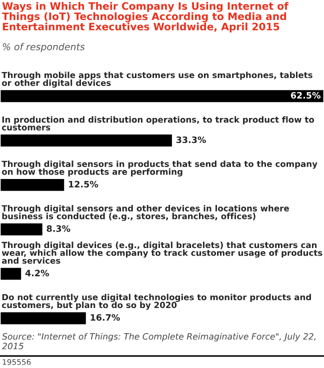 This screenshot has width=324, height=368. Describe the element at coordinates (43, 47) in the screenshot. I see `chart-subtitle: % of respondents` at that location.